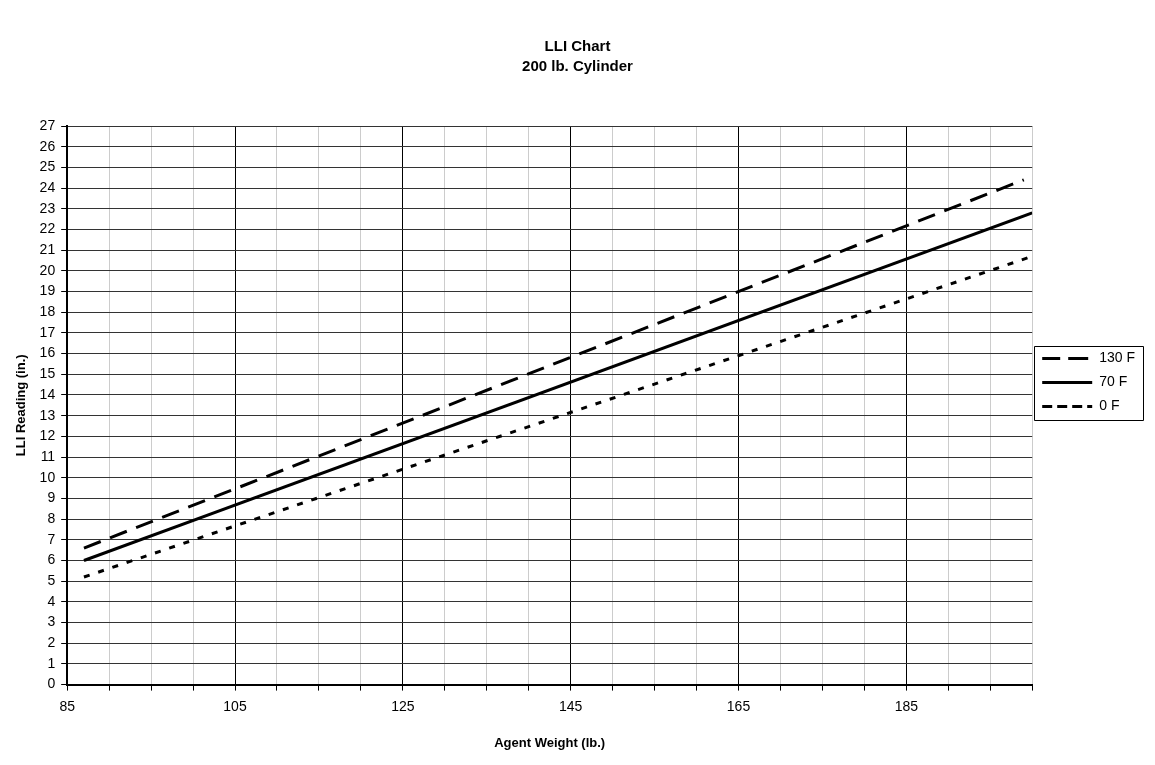 This screenshot has height=765, width=1155. Describe the element at coordinates (47, 476) in the screenshot. I see `y-tick-label: 10` at that location.